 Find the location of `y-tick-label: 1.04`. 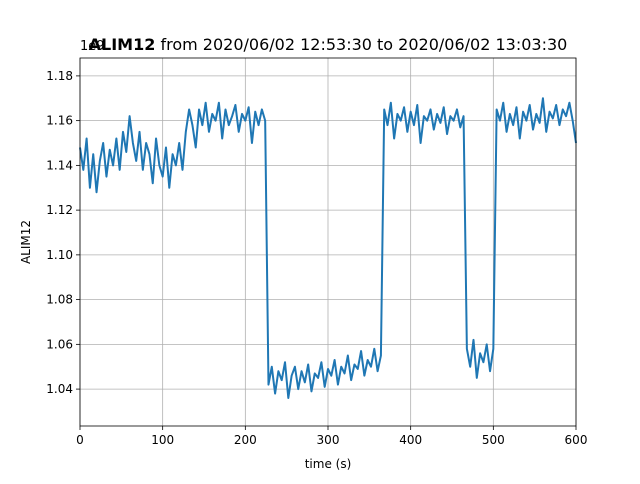

y-tick-label: 1.04 is located at coordinates (59, 389).